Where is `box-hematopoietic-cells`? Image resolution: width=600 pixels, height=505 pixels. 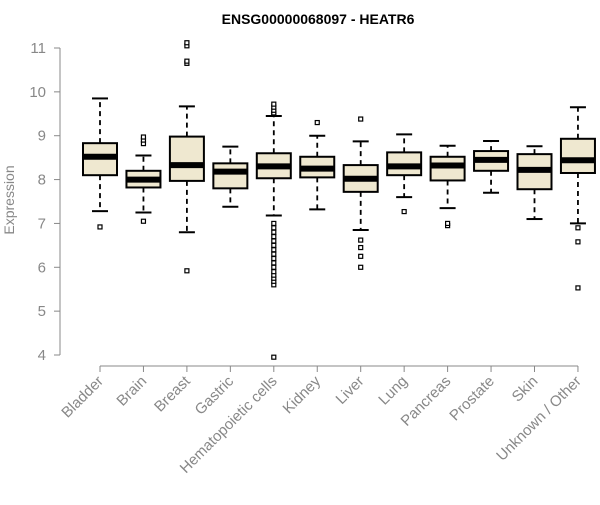 box-hematopoietic-cells is located at coordinates (273, 230).